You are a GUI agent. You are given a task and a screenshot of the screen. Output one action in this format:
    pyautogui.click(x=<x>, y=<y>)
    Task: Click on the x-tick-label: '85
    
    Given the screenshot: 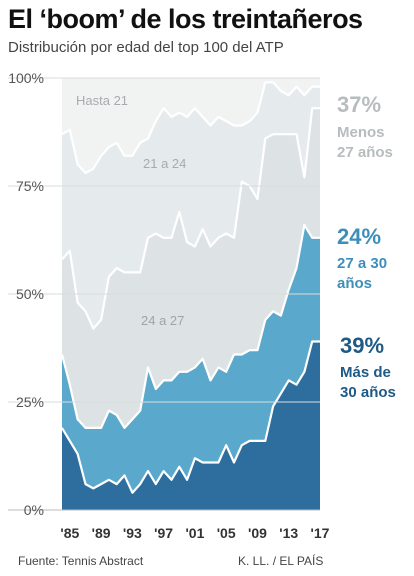 What is the action you would take?
    pyautogui.click(x=69, y=533)
    